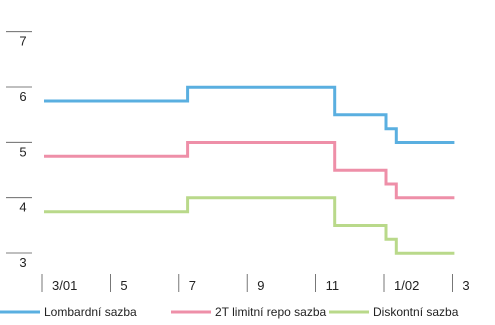 The width and height of the screenshot is (495, 325). What do you see at coordinates (119, 283) in the screenshot?
I see `x-tick: 5` at bounding box center [119, 283].